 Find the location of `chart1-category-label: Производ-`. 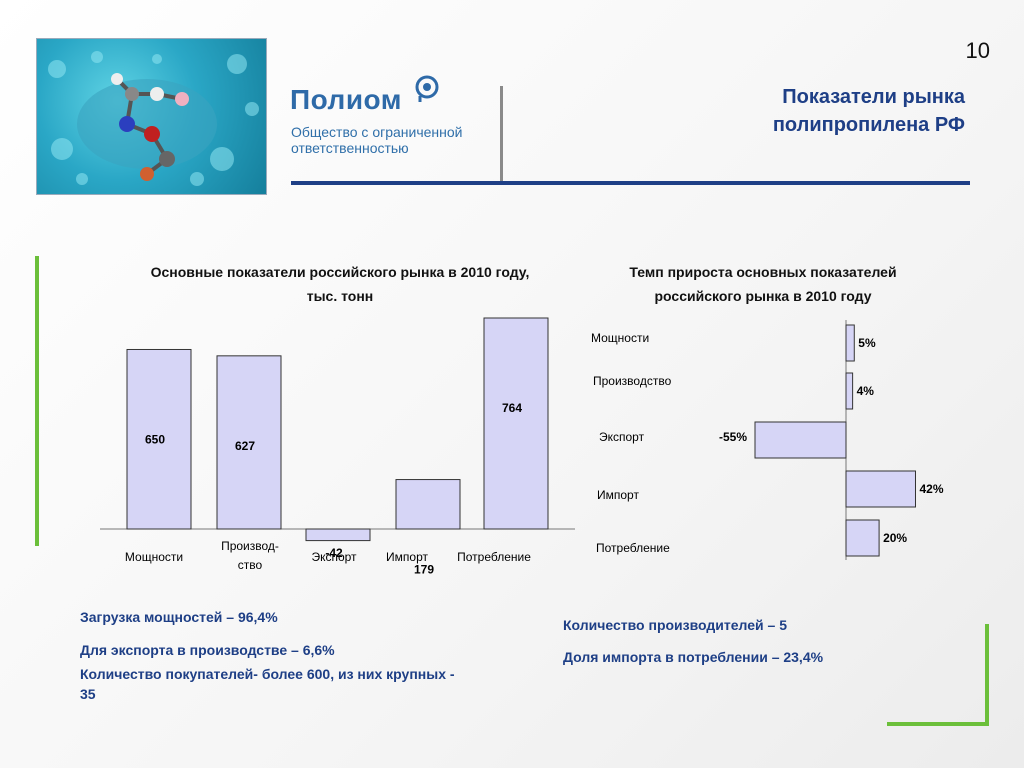

chart1-category-label: Производ- is located at coordinates (250, 546).